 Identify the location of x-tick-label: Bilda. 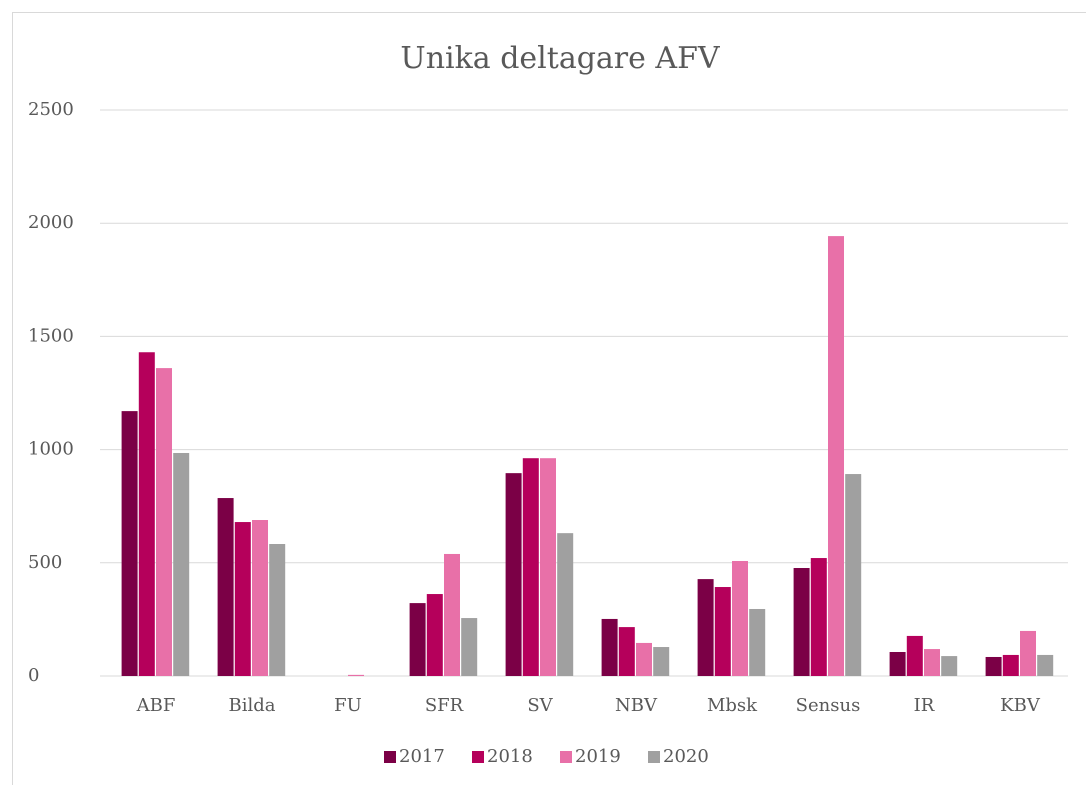
(252, 705).